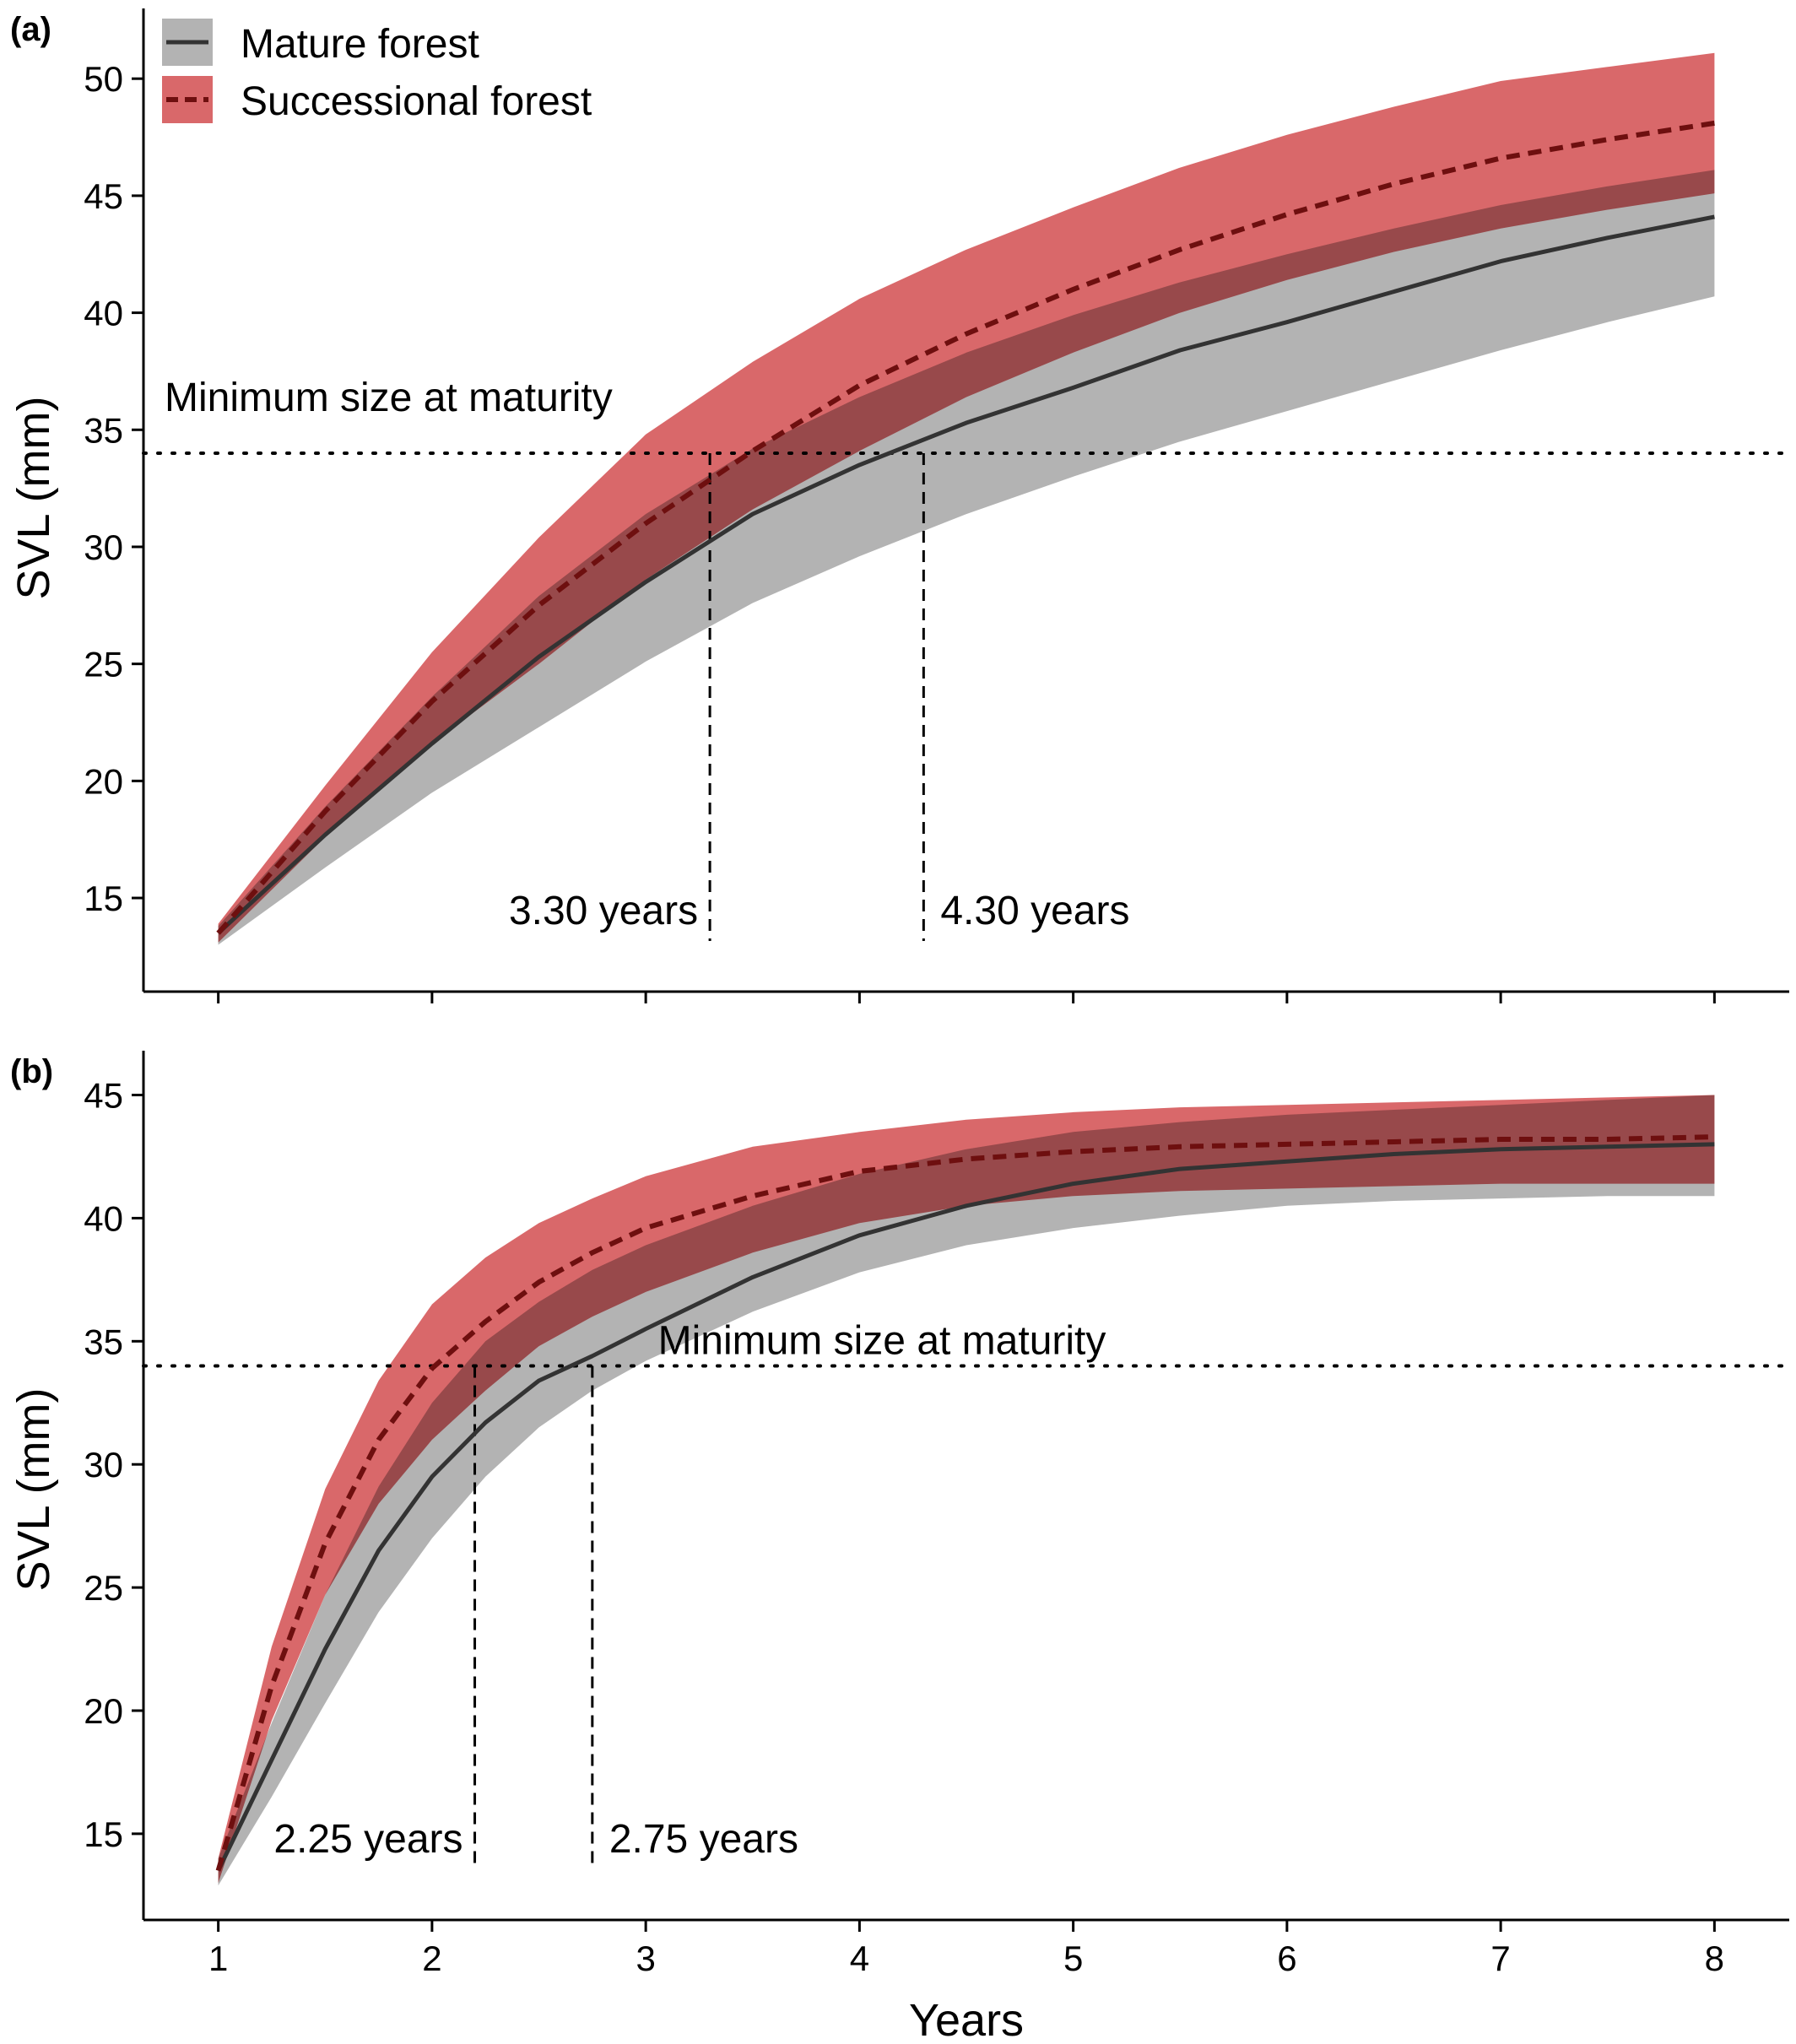  Describe the element at coordinates (103, 665) in the screenshot. I see `panel-a-y-tick-label-25: 25` at that location.